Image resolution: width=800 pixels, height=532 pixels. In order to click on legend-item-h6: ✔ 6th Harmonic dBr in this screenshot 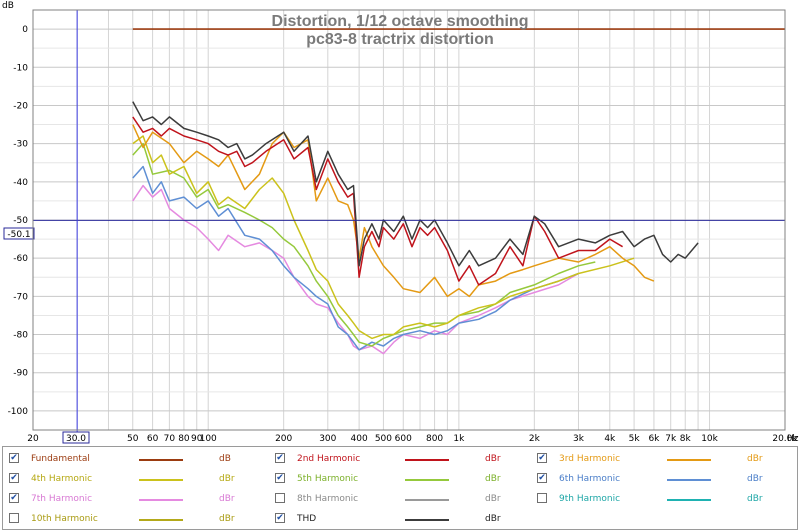, I will do `click(664, 479)`.